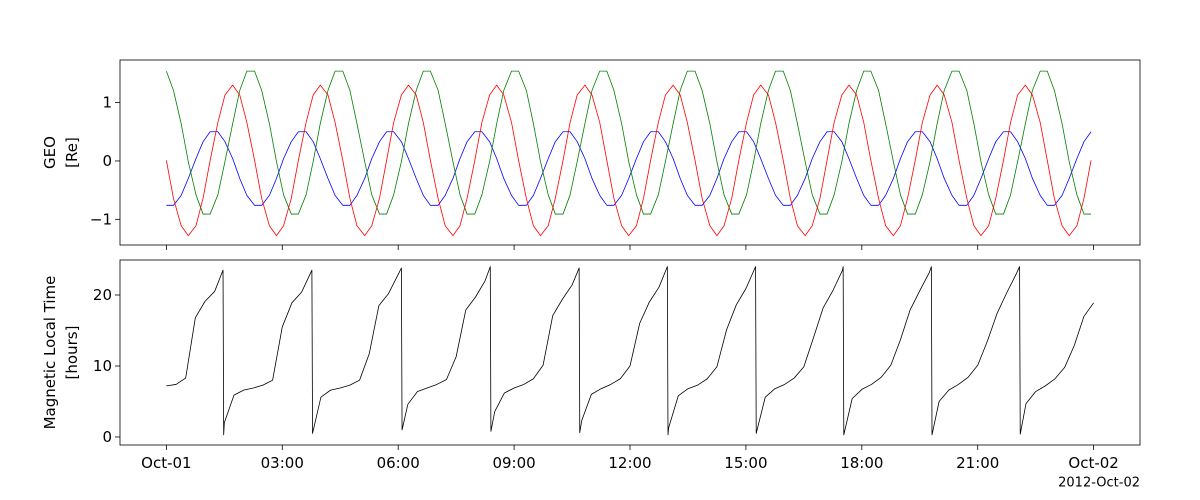  Describe the element at coordinates (745, 463) in the screenshot. I see `x-tick-label: 15:00` at that location.